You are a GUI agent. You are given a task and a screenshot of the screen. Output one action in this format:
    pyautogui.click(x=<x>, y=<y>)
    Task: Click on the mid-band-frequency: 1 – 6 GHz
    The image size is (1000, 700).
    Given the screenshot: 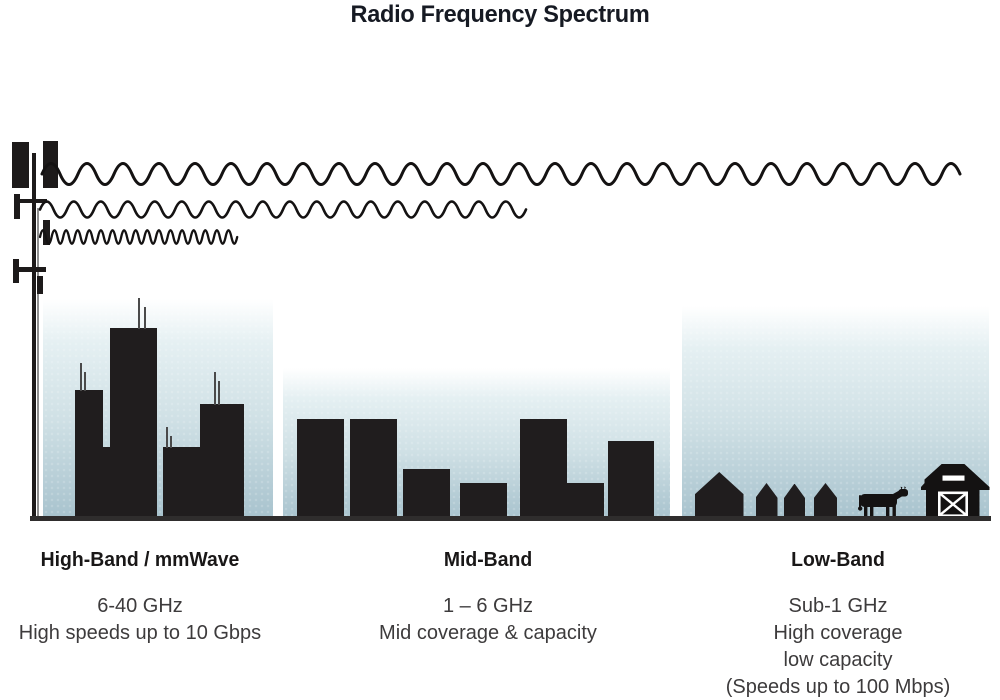 What is the action you would take?
    pyautogui.click(x=488, y=606)
    